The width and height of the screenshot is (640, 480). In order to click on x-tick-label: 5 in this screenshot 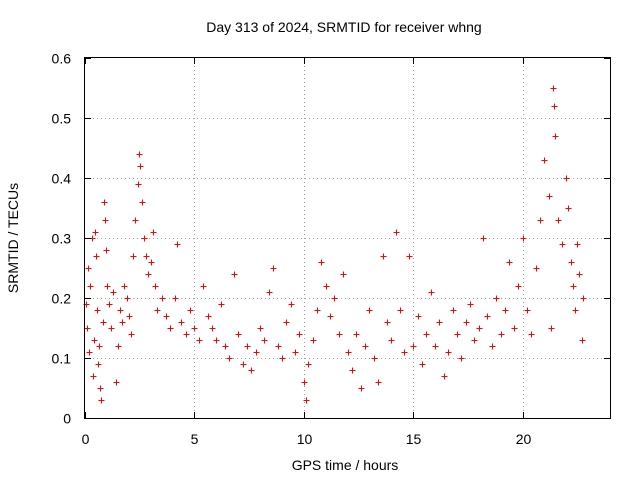, I will do `click(195, 439)`.